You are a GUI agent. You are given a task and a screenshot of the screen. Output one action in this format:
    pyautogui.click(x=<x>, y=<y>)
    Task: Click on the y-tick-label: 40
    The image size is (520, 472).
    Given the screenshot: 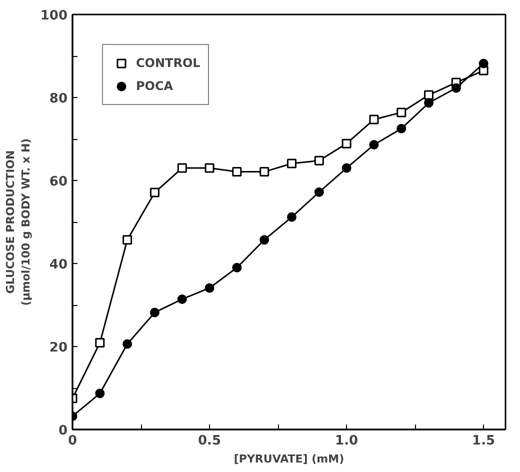 What is the action you would take?
    pyautogui.click(x=58, y=265)
    